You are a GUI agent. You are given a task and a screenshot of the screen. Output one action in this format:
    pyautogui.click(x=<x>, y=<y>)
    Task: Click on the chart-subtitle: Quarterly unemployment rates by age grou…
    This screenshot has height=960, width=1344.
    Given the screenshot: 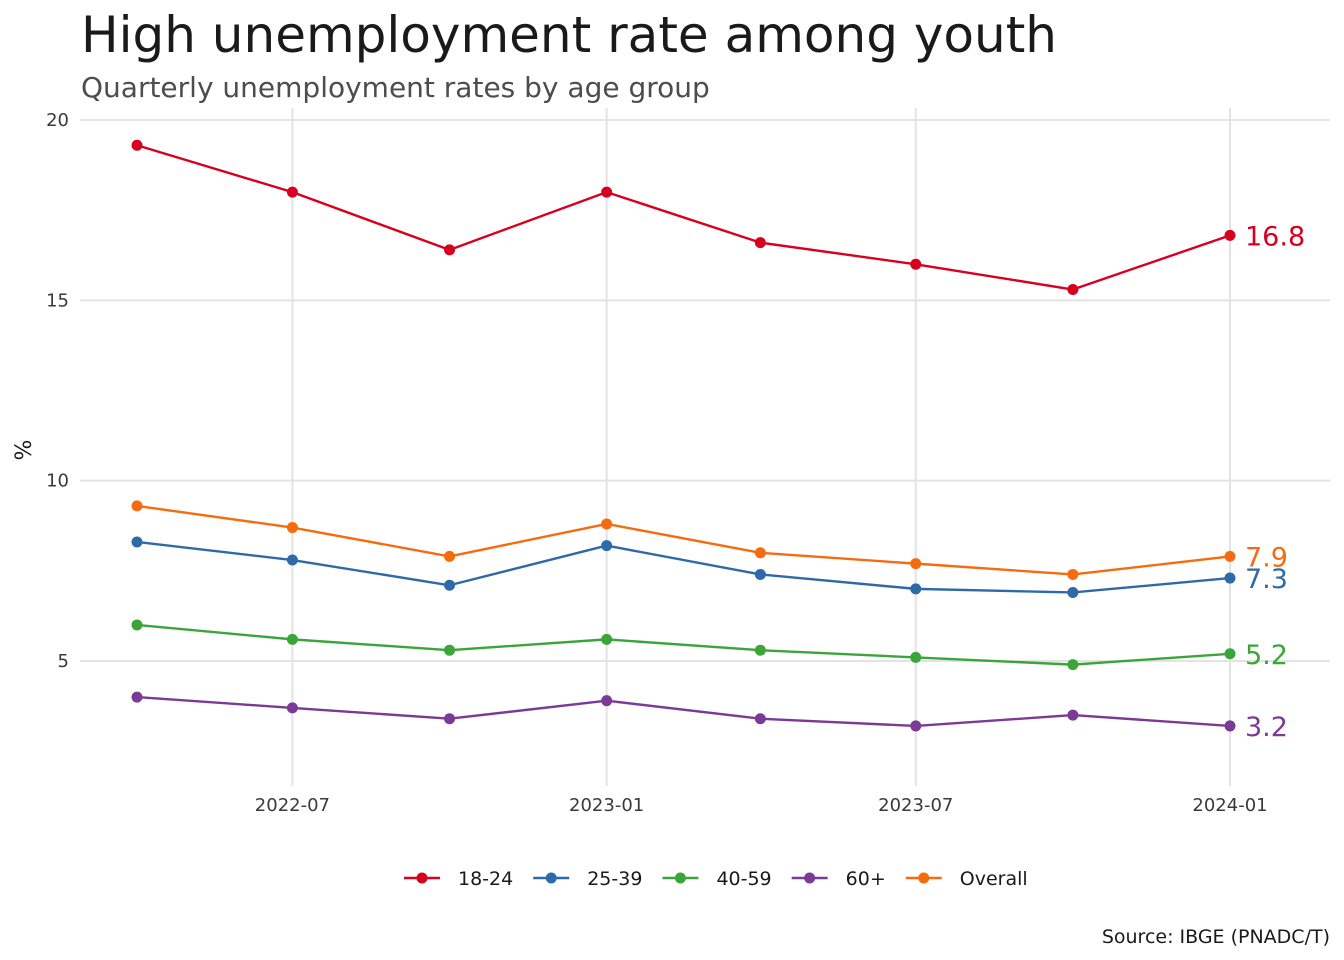 What is the action you would take?
    pyautogui.click(x=395, y=87)
    